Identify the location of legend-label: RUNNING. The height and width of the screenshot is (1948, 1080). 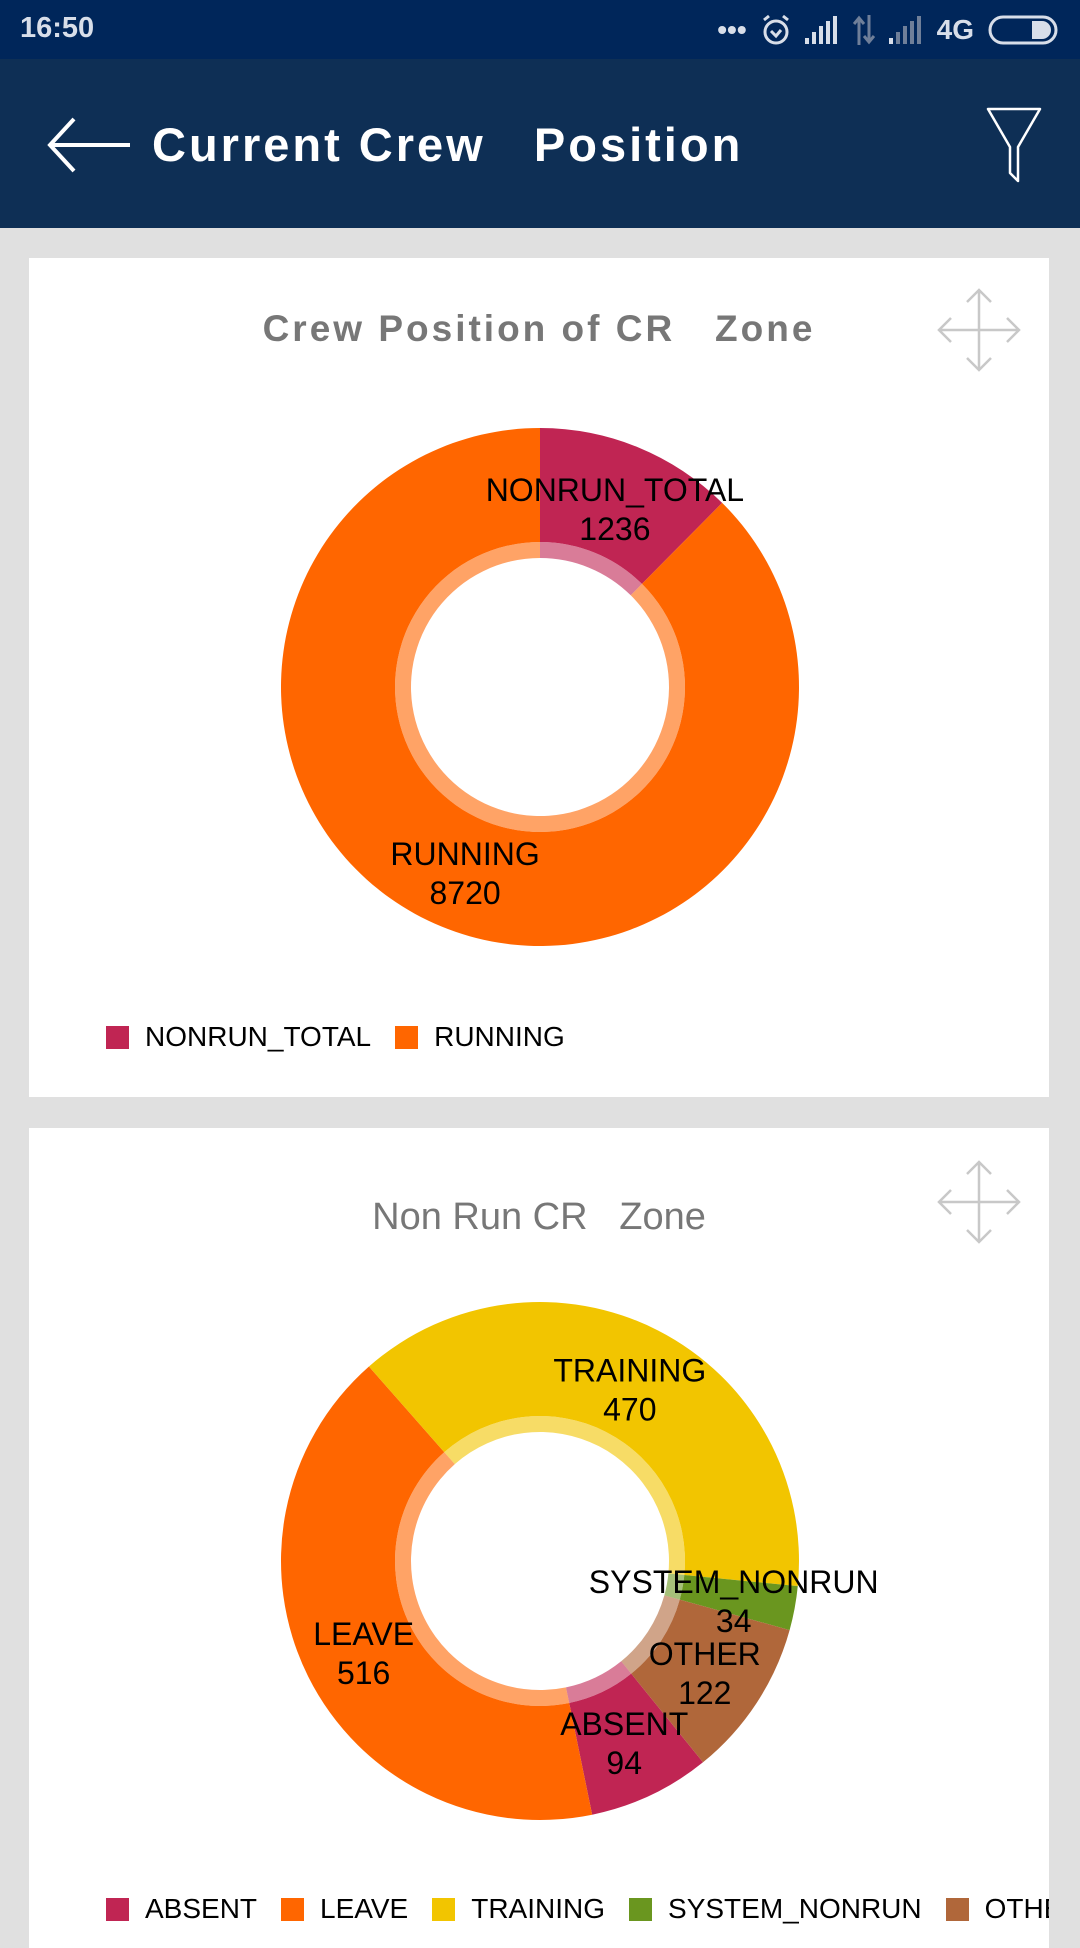
(499, 1036).